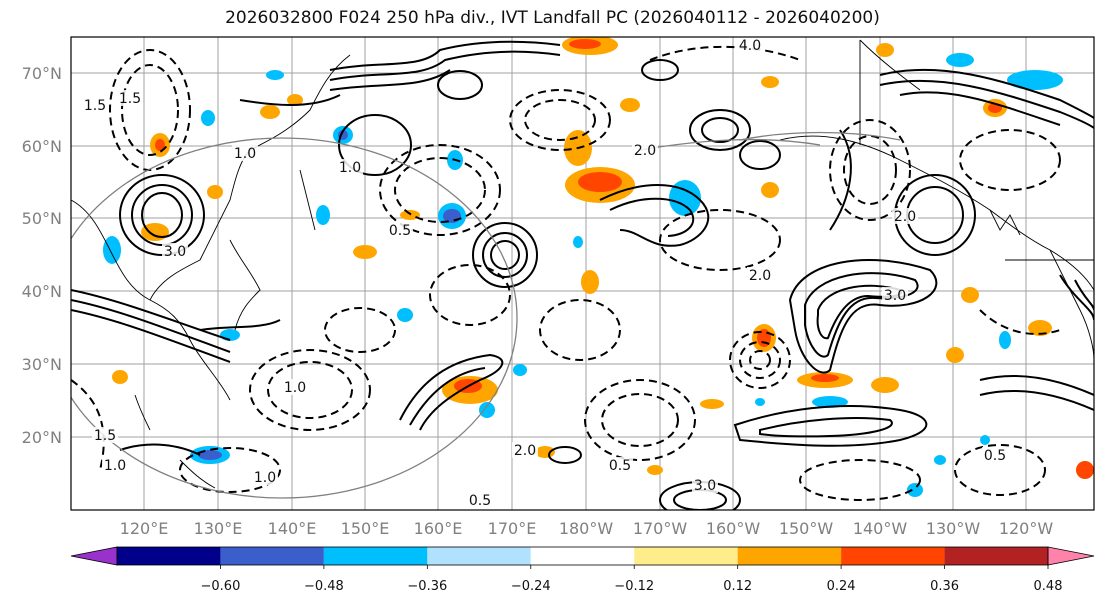 The height and width of the screenshot is (604, 1105). Describe the element at coordinates (1071, 556) in the screenshot. I see `colorbar-extend-high` at that location.